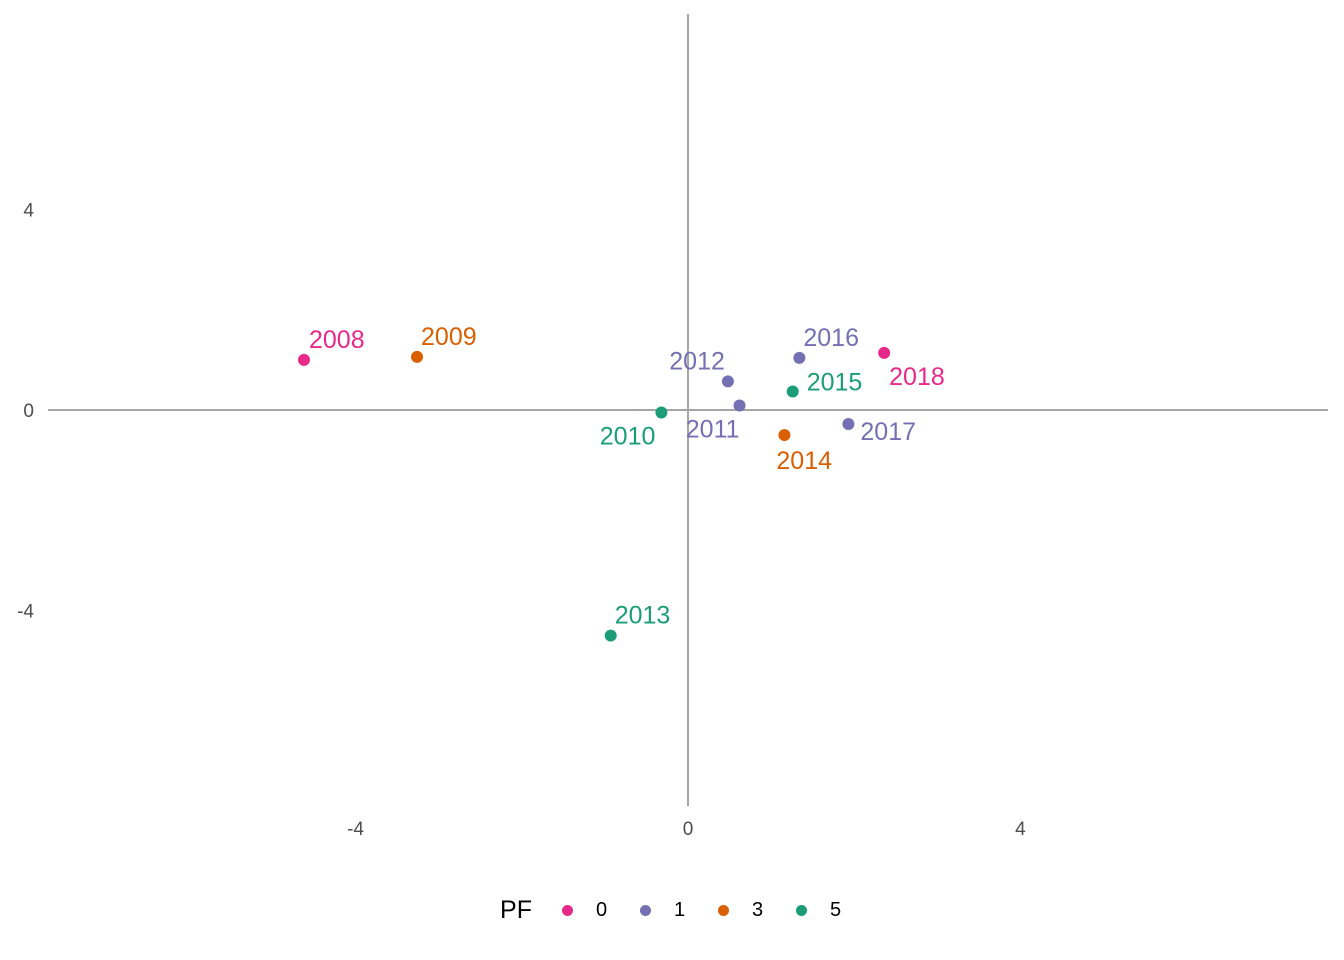 This screenshot has height=960, width=1344. I want to click on point-label: 2009, so click(449, 337).